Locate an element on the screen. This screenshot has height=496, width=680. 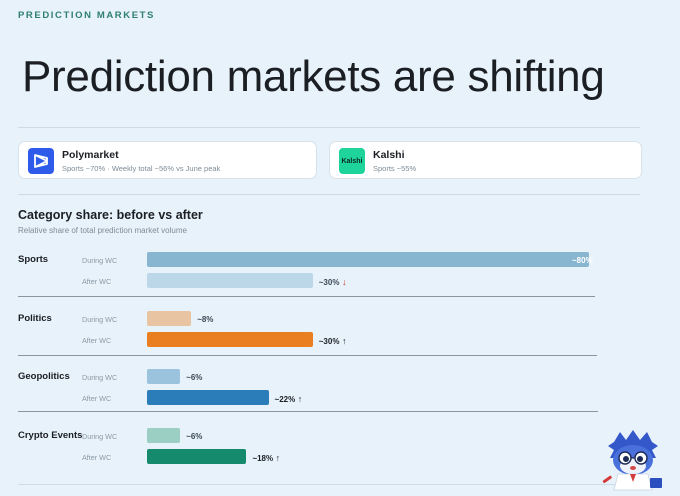
down-arrow-icon: ↓ is located at coordinates (343, 282).